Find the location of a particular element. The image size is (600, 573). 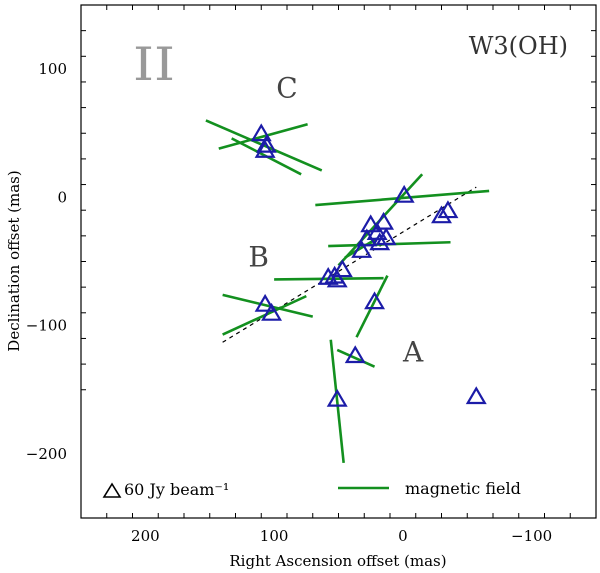

panel-label: II is located at coordinates (154, 64).